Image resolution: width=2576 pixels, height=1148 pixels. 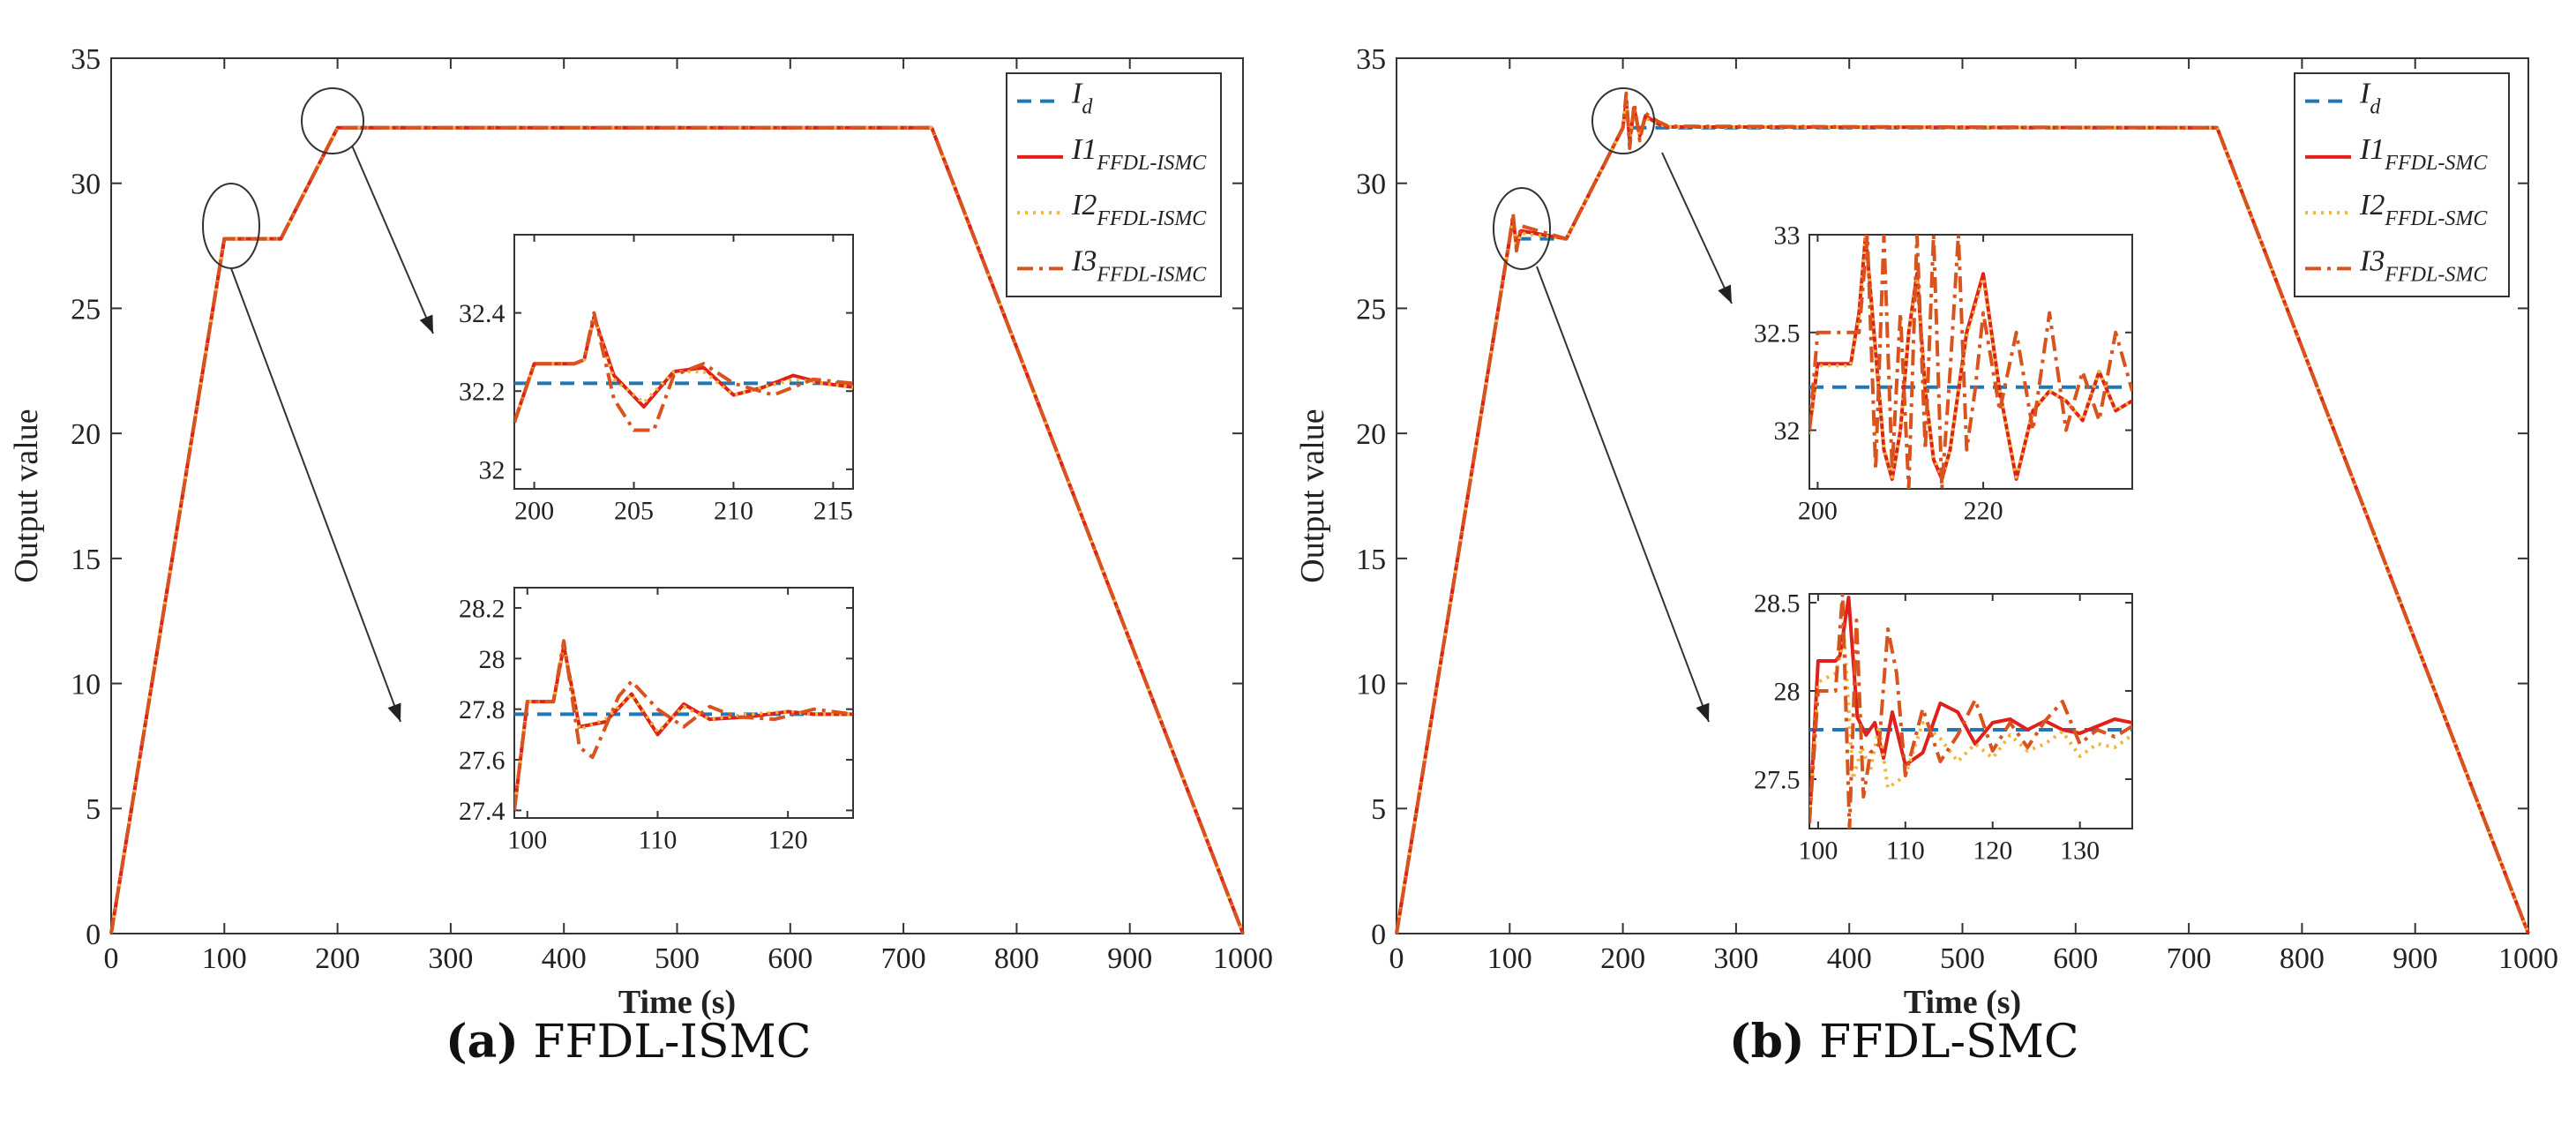 I want to click on chart-b-inset-2-series-I3FFDL-SMC, so click(x=1971, y=711).